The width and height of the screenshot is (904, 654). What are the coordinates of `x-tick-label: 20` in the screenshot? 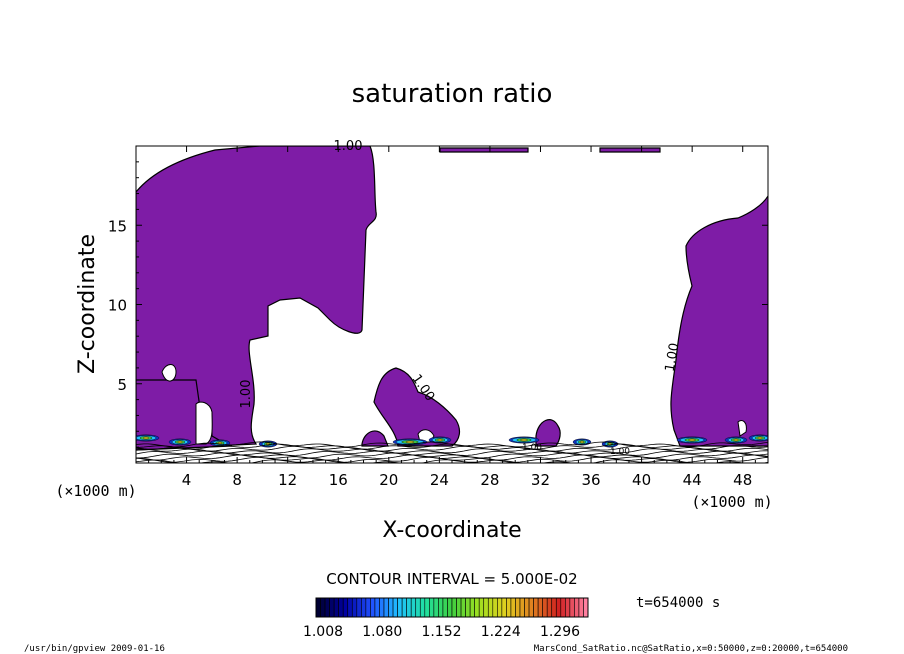 It's located at (388, 480).